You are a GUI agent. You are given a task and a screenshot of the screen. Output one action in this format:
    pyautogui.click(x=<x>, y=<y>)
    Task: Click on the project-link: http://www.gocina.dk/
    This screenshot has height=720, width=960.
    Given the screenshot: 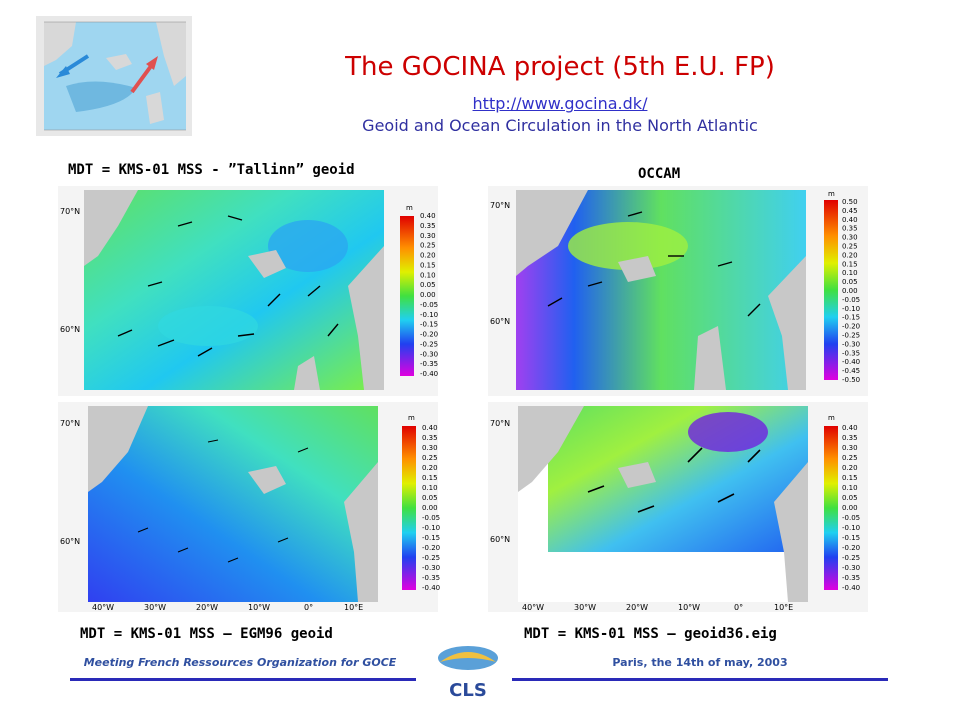 What is the action you would take?
    pyautogui.click(x=560, y=103)
    